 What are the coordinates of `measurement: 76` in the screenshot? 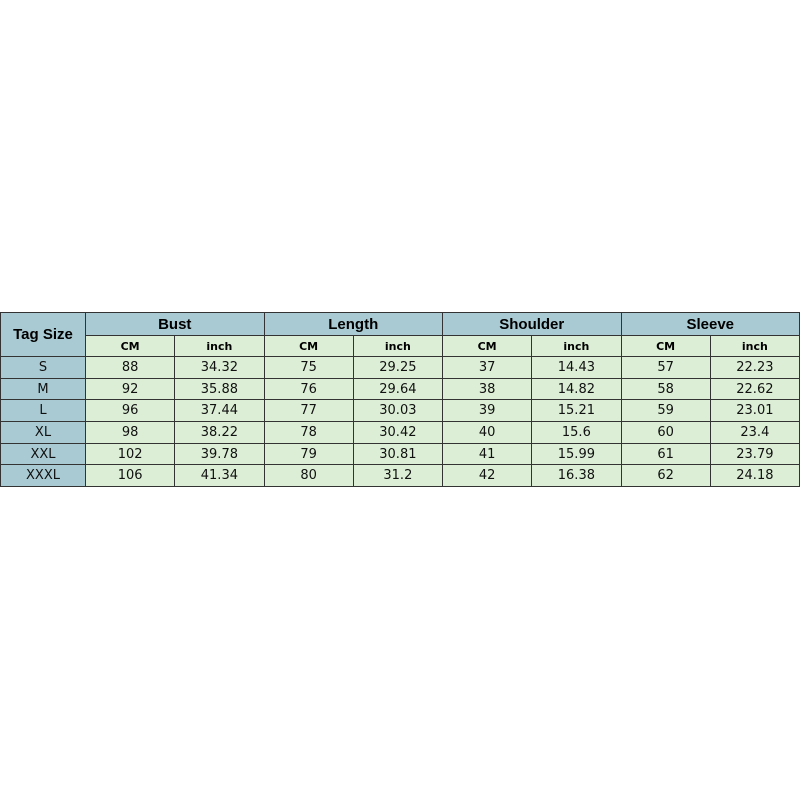 It's located at (308, 389).